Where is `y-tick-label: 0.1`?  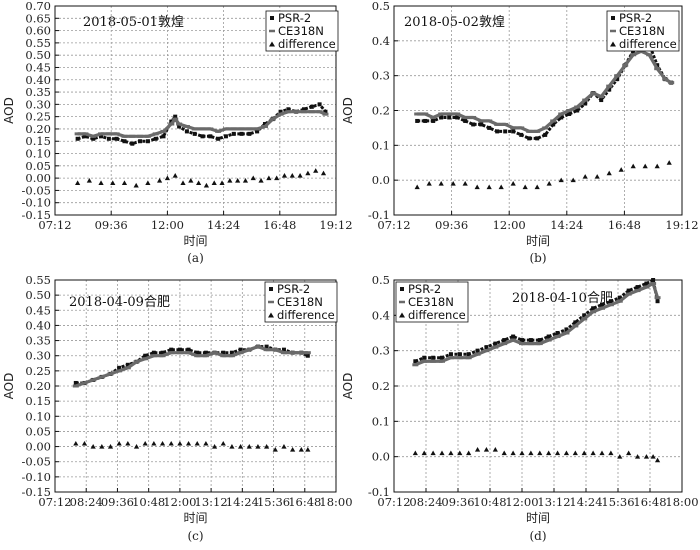
y-tick-label: 0.1 is located at coordinates (381, 421).